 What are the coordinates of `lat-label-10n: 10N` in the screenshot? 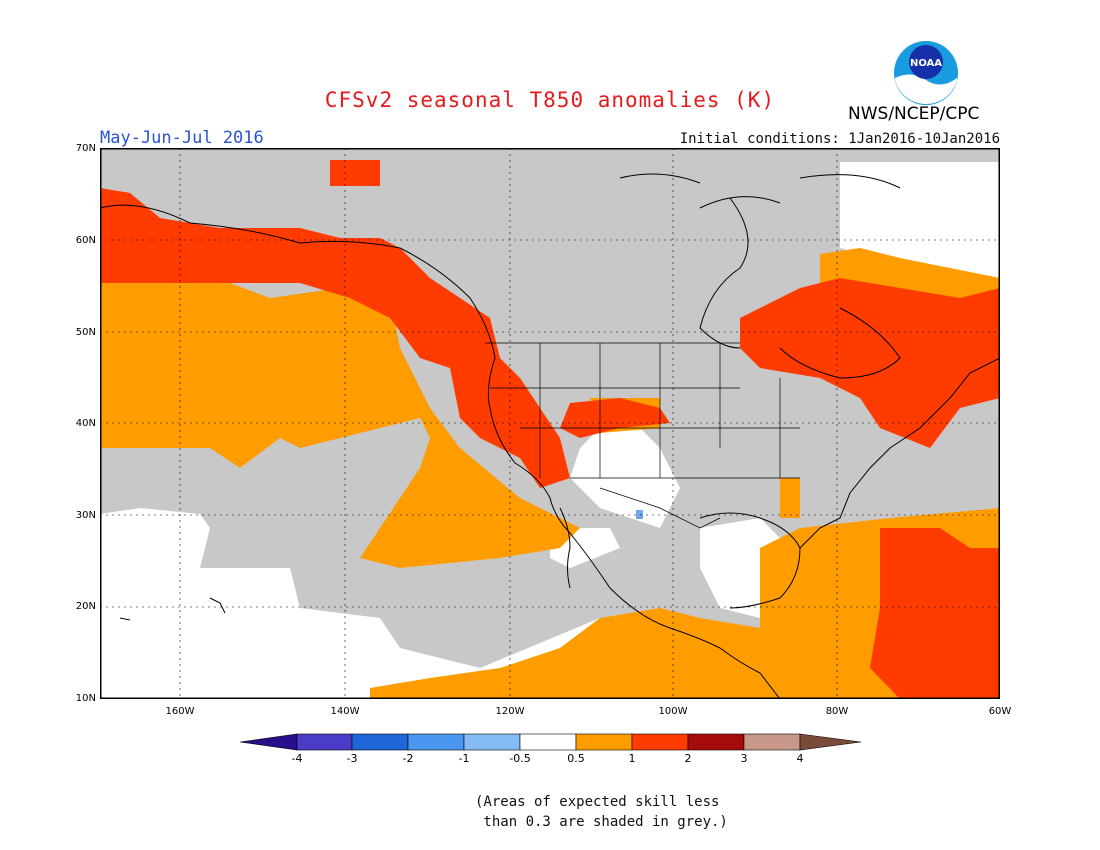 It's located at (85, 698).